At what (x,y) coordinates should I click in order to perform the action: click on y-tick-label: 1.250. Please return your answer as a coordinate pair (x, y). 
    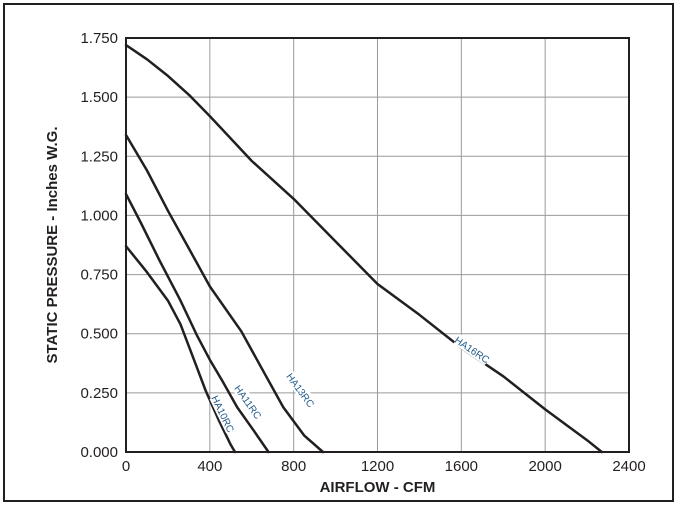
    Looking at the image, I should click on (99, 156).